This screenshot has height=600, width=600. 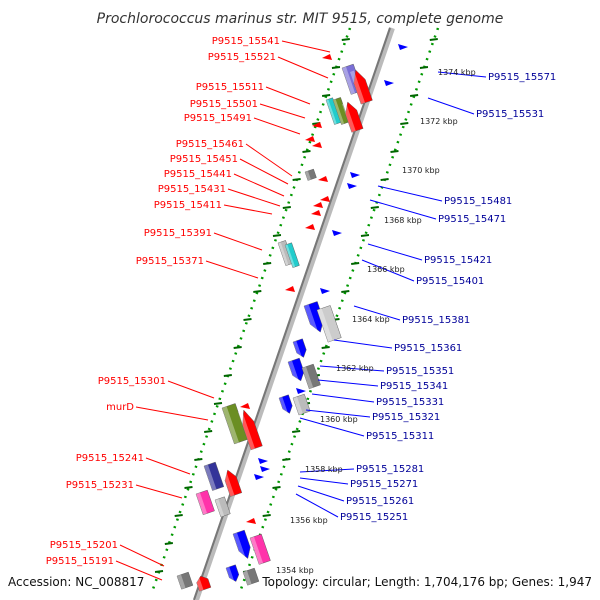 I want to click on kbp-label: 1370 kbp, so click(x=421, y=170).